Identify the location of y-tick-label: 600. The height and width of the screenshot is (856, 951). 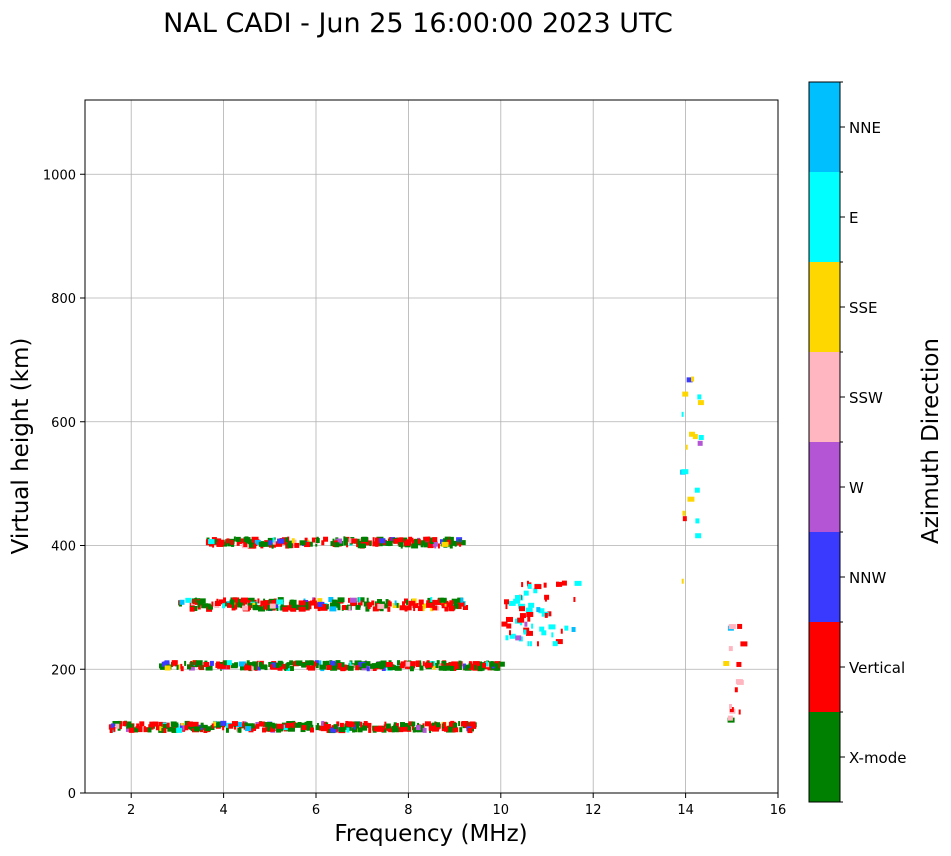
(63, 423).